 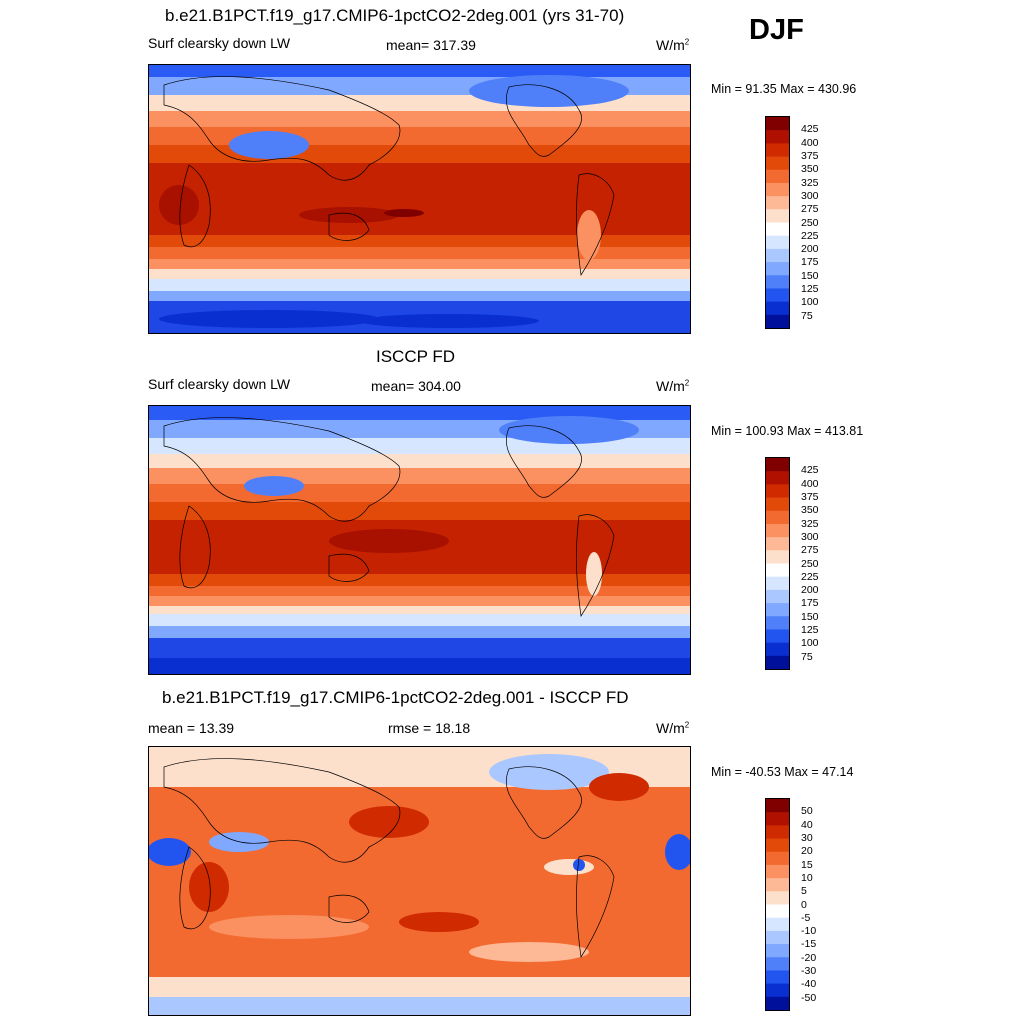 What do you see at coordinates (419, 540) in the screenshot?
I see `panel-2-map` at bounding box center [419, 540].